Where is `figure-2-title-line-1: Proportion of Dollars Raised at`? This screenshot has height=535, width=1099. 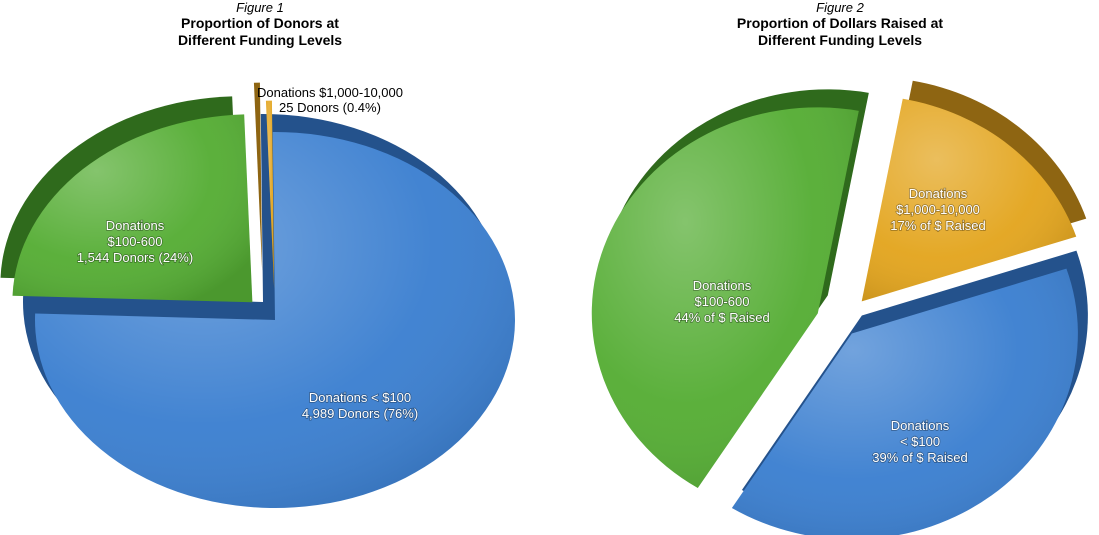
figure-2-title-line-1: Proportion of Dollars Raised at is located at coordinates (840, 23).